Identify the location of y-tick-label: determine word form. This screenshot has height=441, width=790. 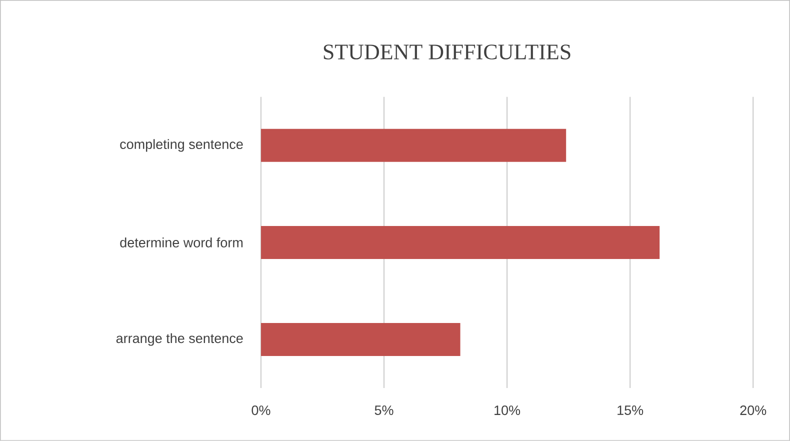
(181, 243).